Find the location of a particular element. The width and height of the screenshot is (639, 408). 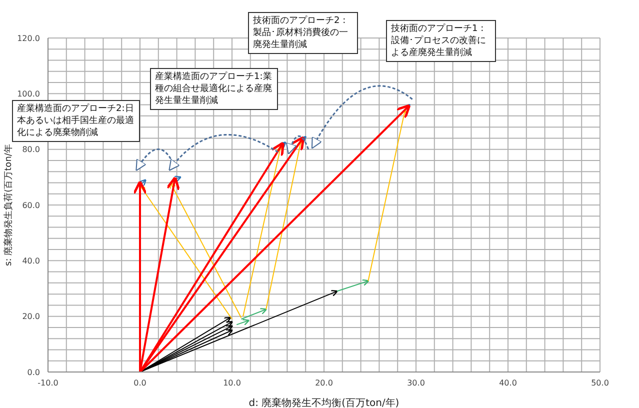

x-tick-label: 50.0 is located at coordinates (600, 383).